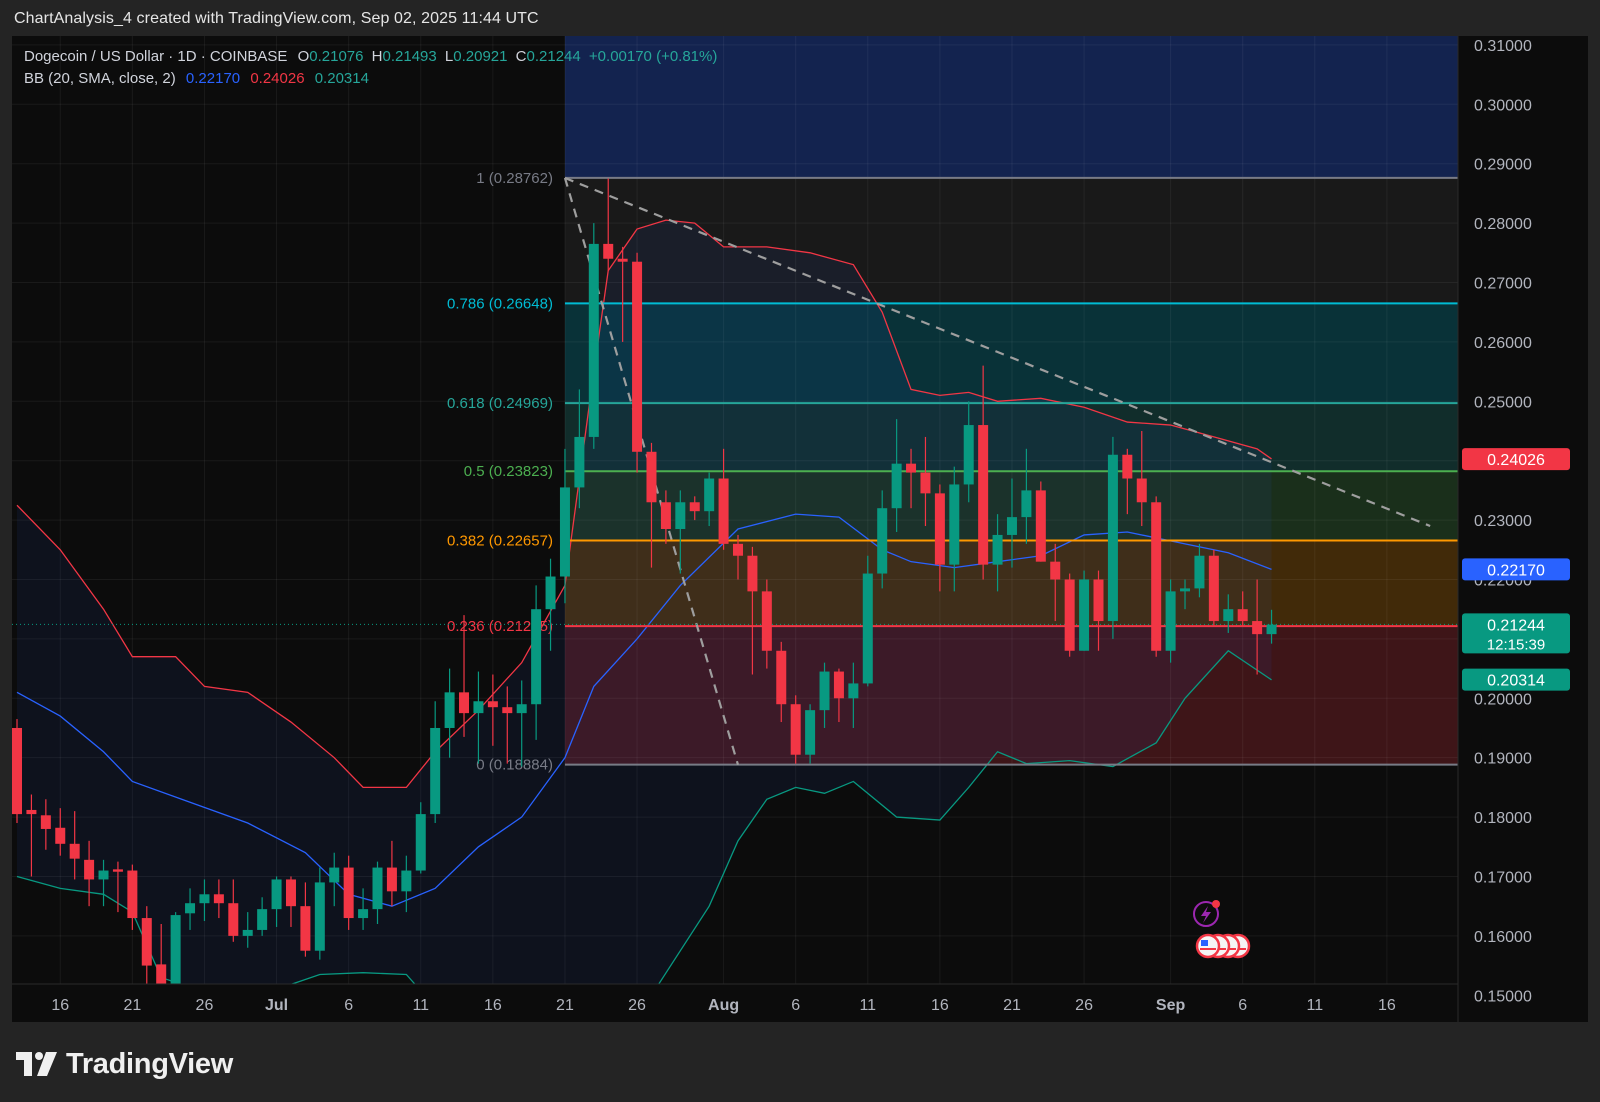  What do you see at coordinates (1516, 570) in the screenshot?
I see `bb-basis-tag-value: 0.22170` at bounding box center [1516, 570].